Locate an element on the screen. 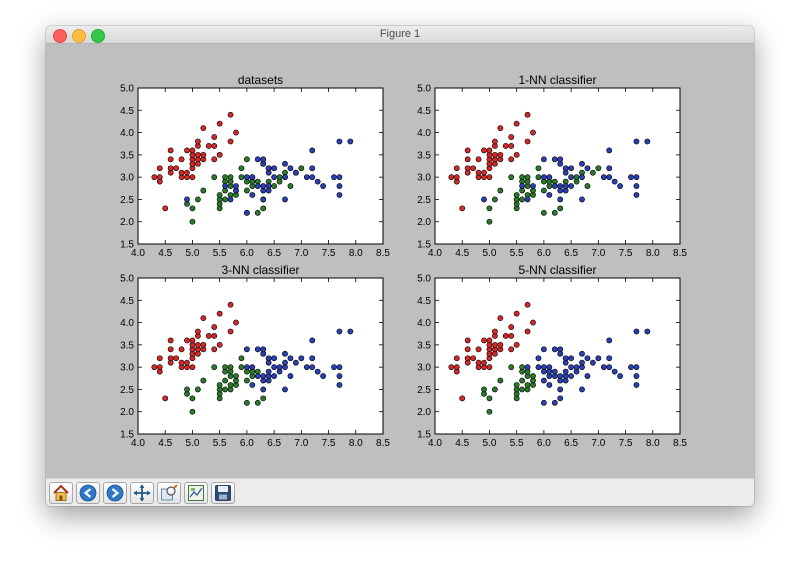  configure-subplots-button is located at coordinates (196, 493).